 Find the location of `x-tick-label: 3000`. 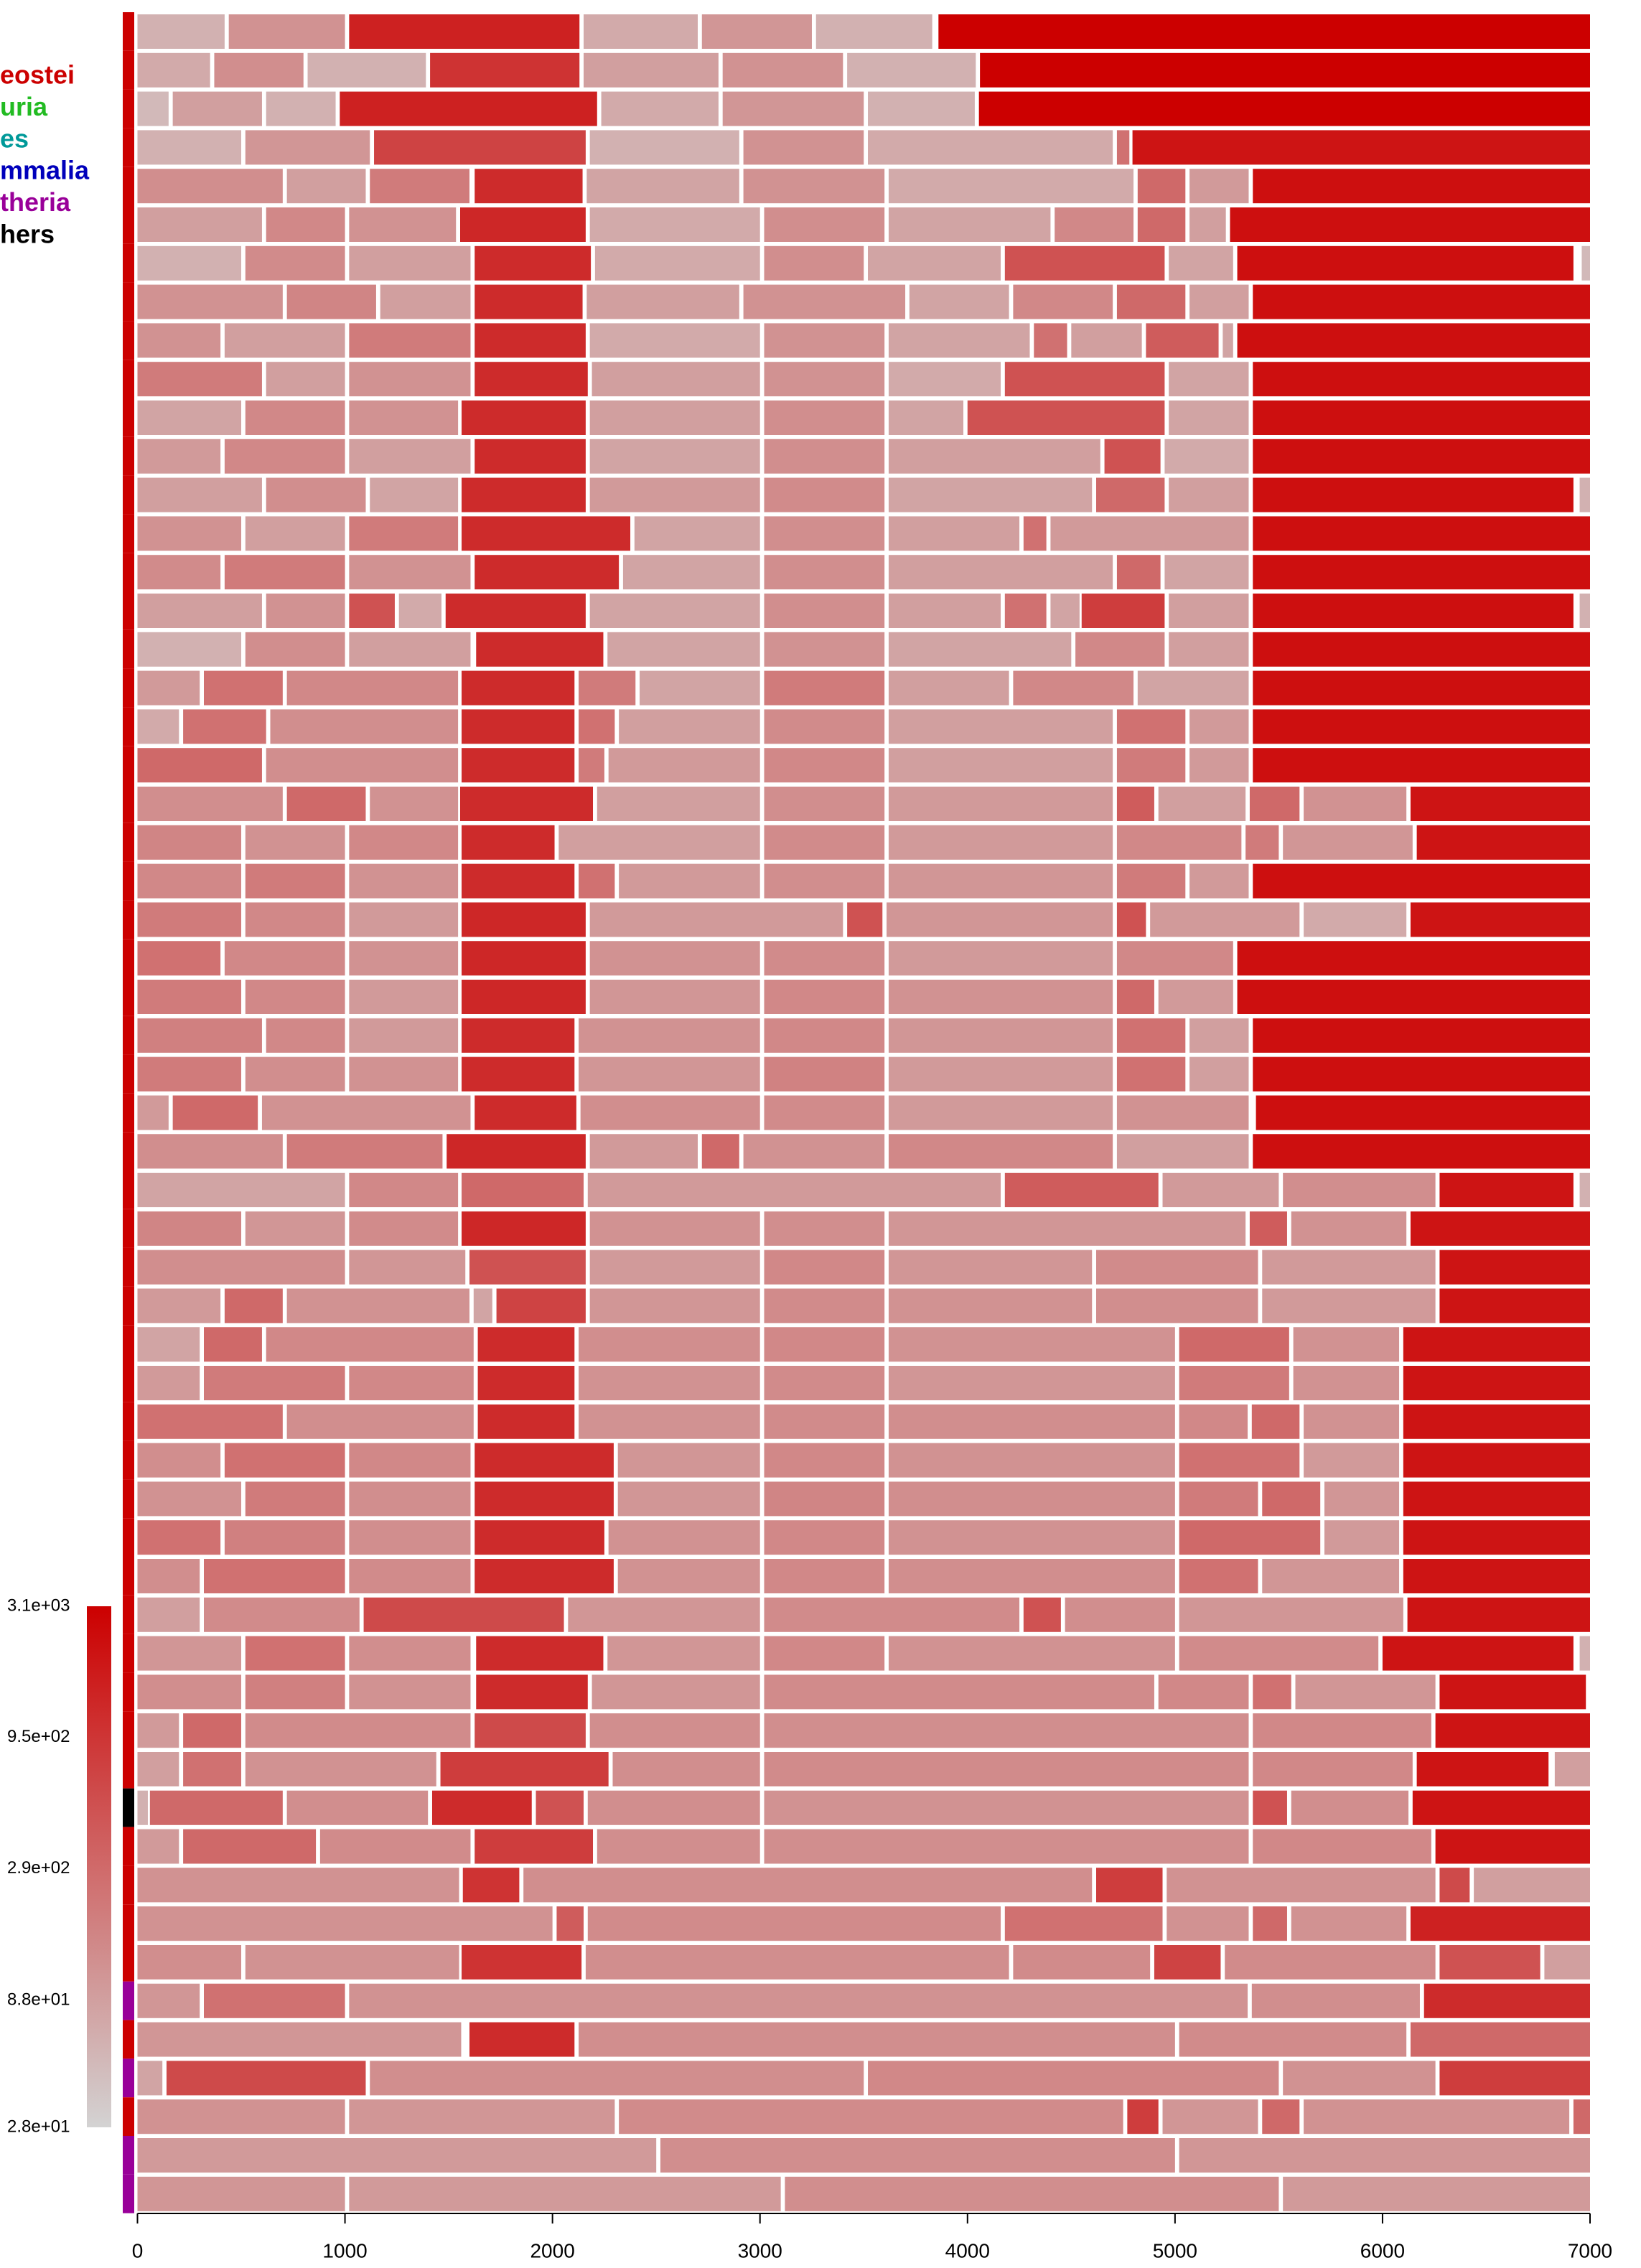

x-tick-label: 3000 is located at coordinates (760, 2251).